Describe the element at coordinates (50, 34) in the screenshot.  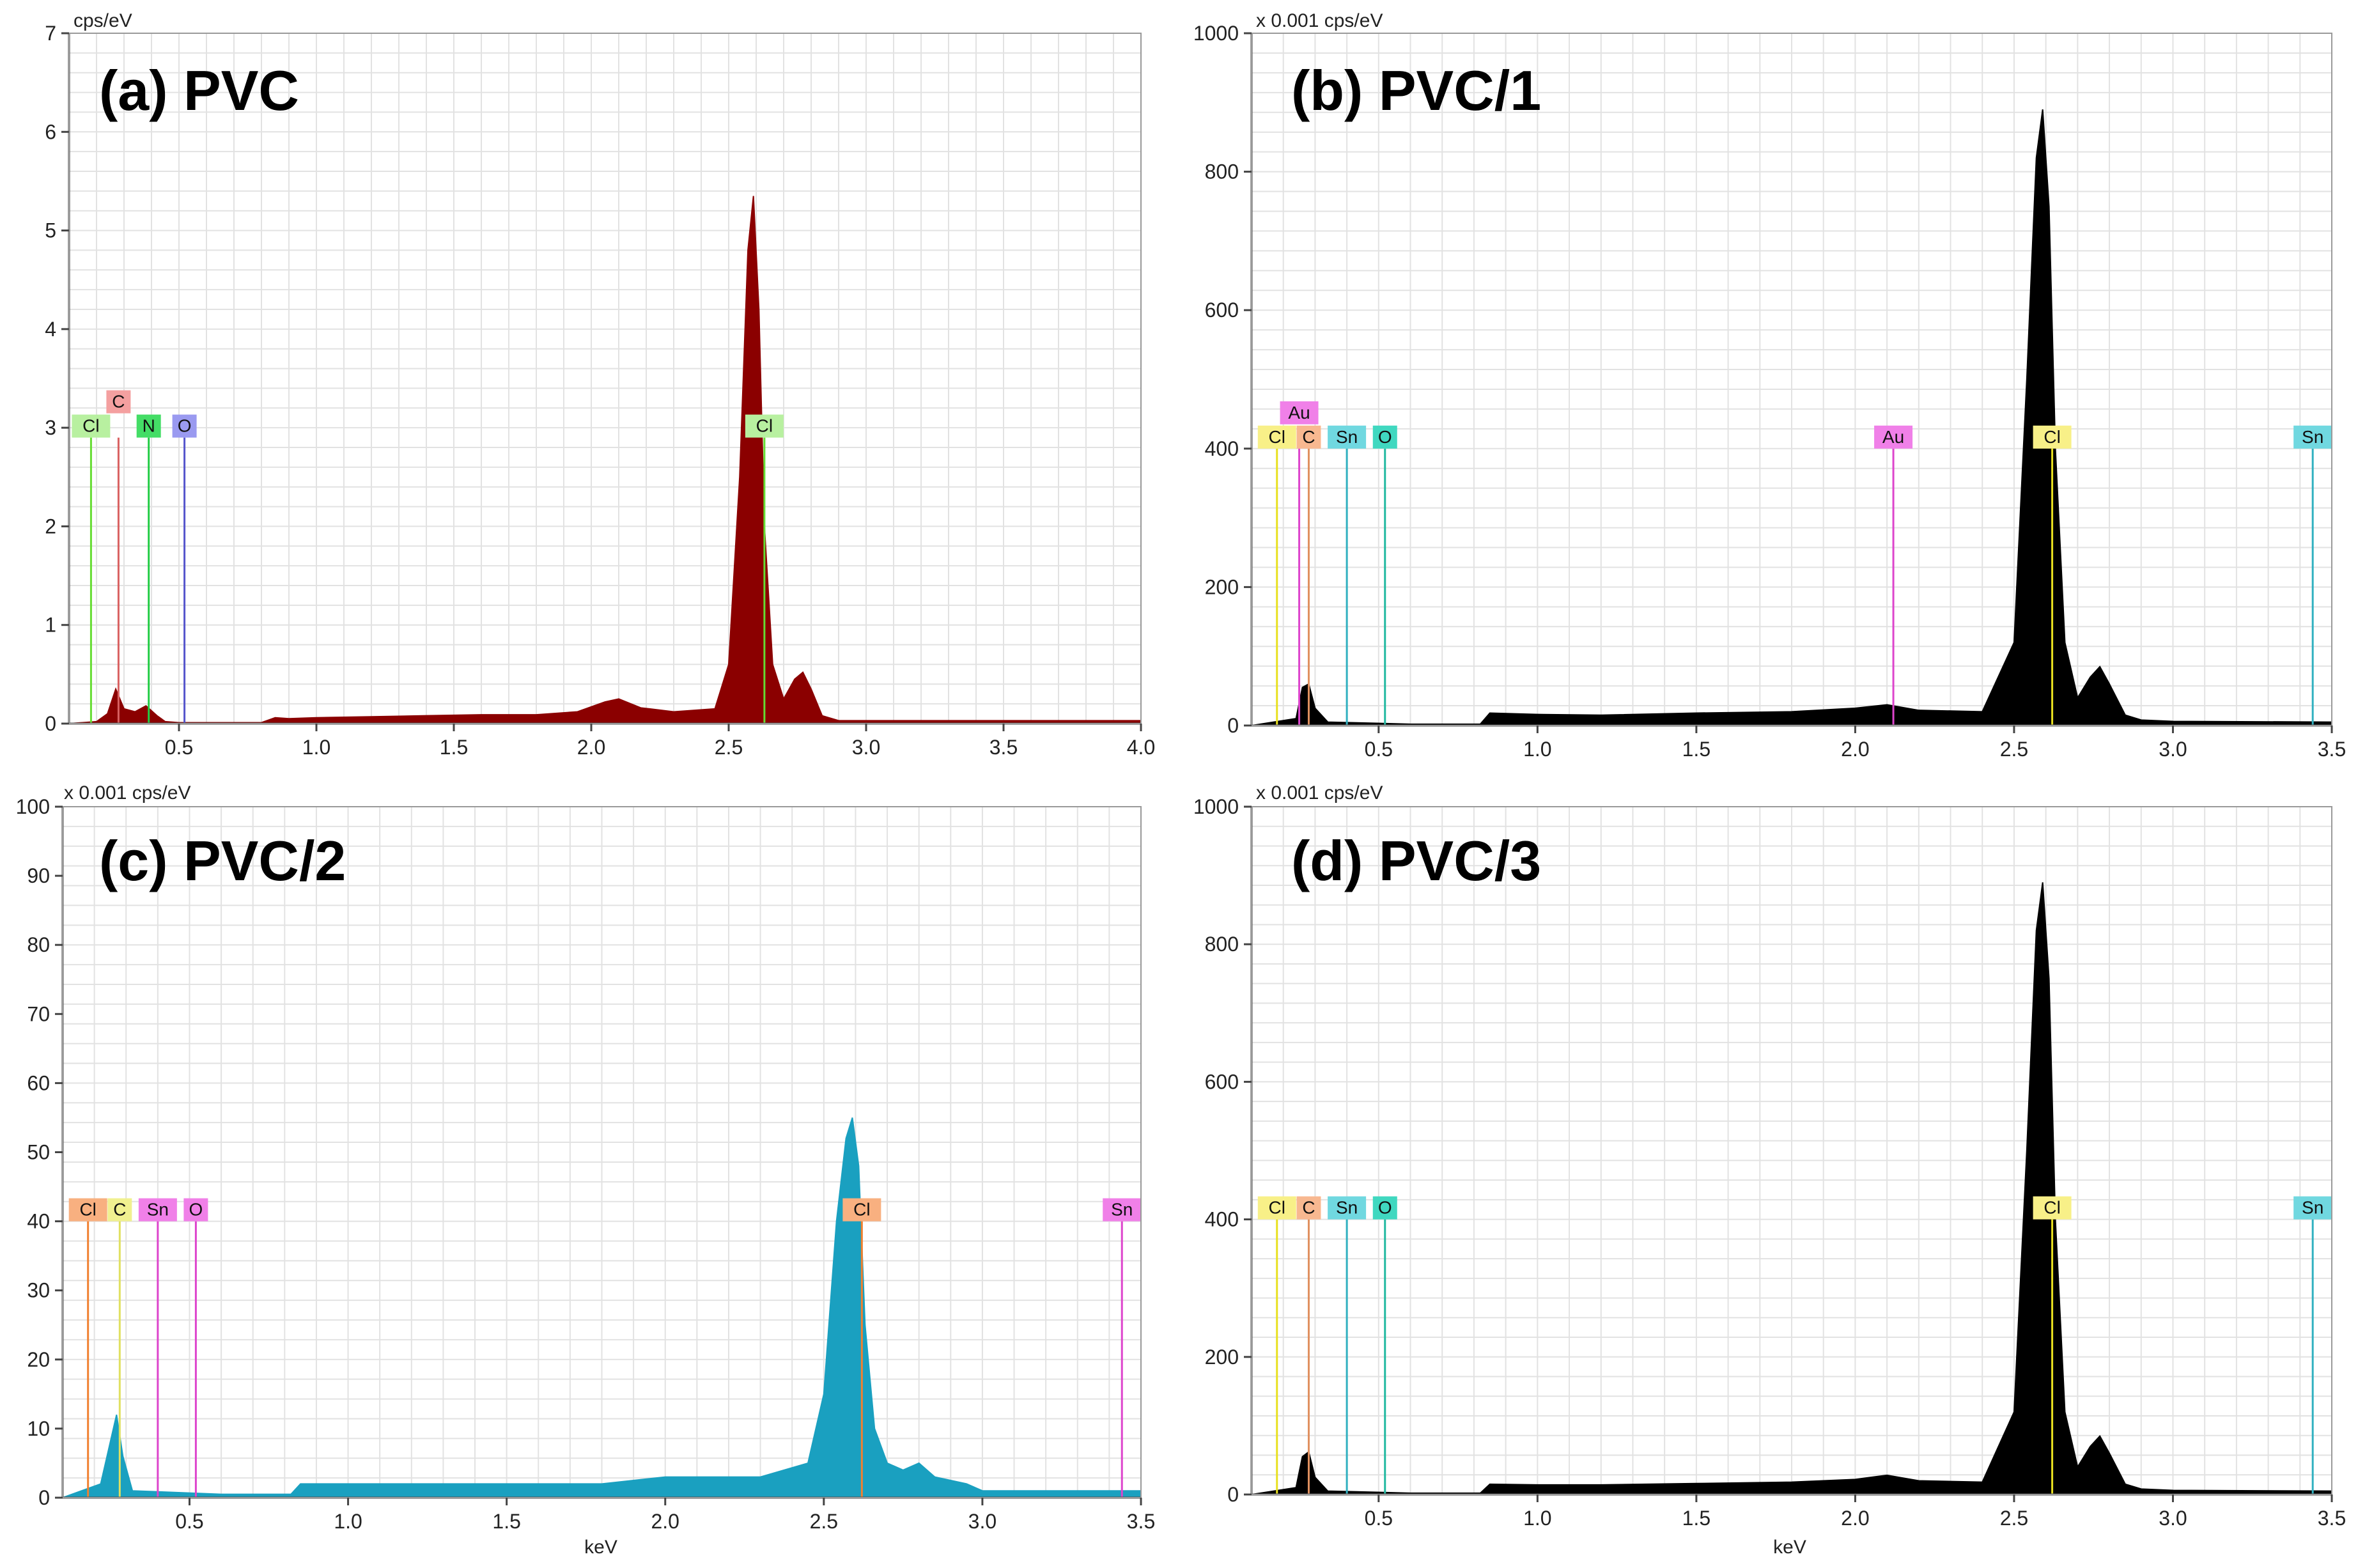
I see `y-tick-label: 7` at that location.